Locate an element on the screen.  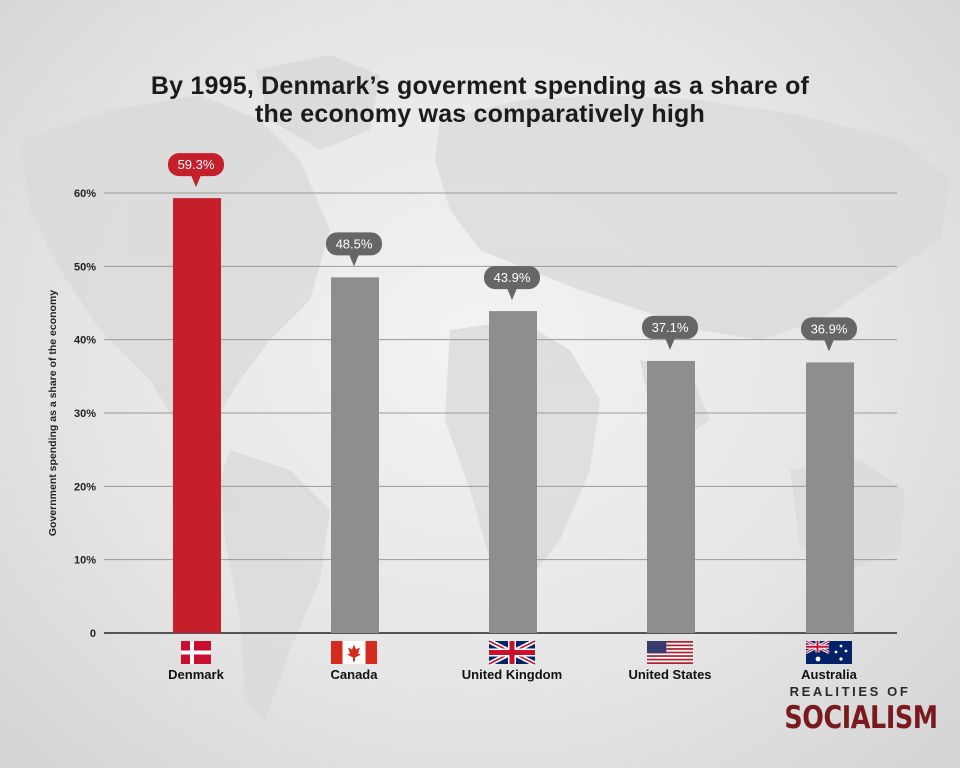
canada-flag-icon is located at coordinates (354, 652).